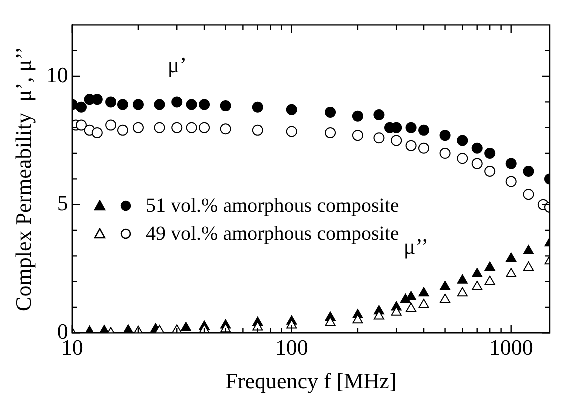 The width and height of the screenshot is (568, 408). Describe the element at coordinates (23, 179) in the screenshot. I see `y-axis-title: Complex Permeability μ’, μ’’` at that location.